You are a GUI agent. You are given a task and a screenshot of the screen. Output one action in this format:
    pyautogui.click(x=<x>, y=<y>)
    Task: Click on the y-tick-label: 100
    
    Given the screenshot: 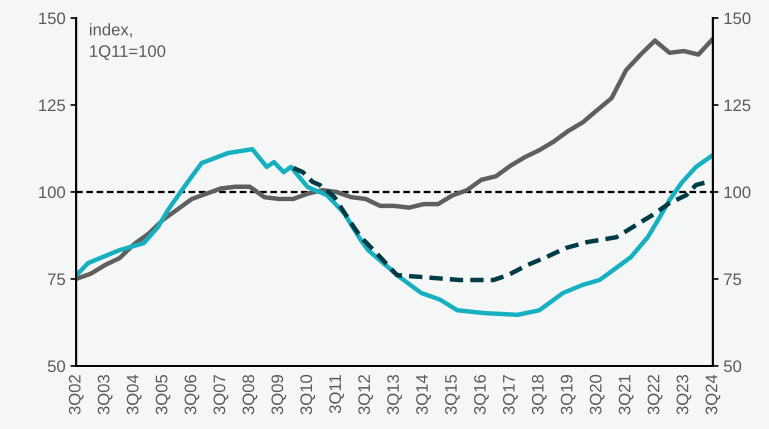 What is the action you would take?
    pyautogui.click(x=52, y=192)
    